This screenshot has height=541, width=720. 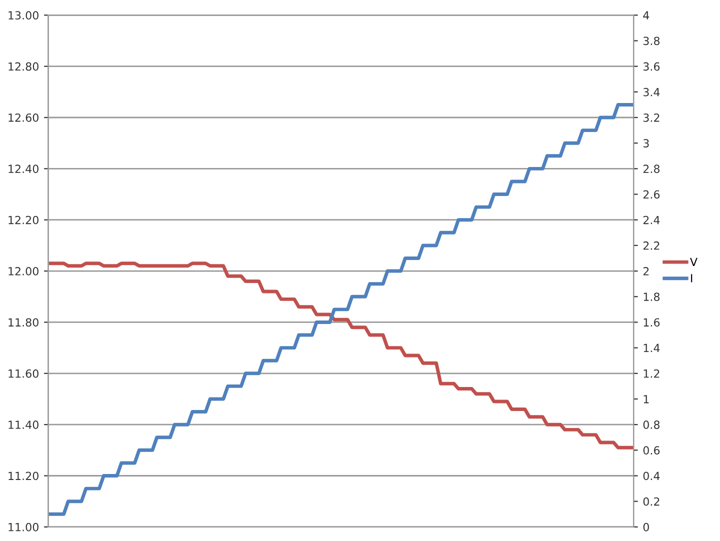 I want to click on y2-tick-label: 2.8, so click(x=651, y=169).